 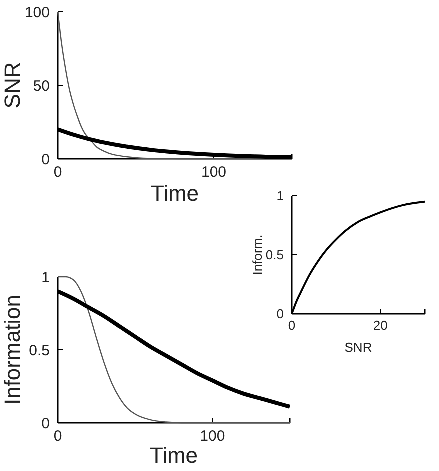 I want to click on y-tick-label: 50, so click(x=41, y=86).